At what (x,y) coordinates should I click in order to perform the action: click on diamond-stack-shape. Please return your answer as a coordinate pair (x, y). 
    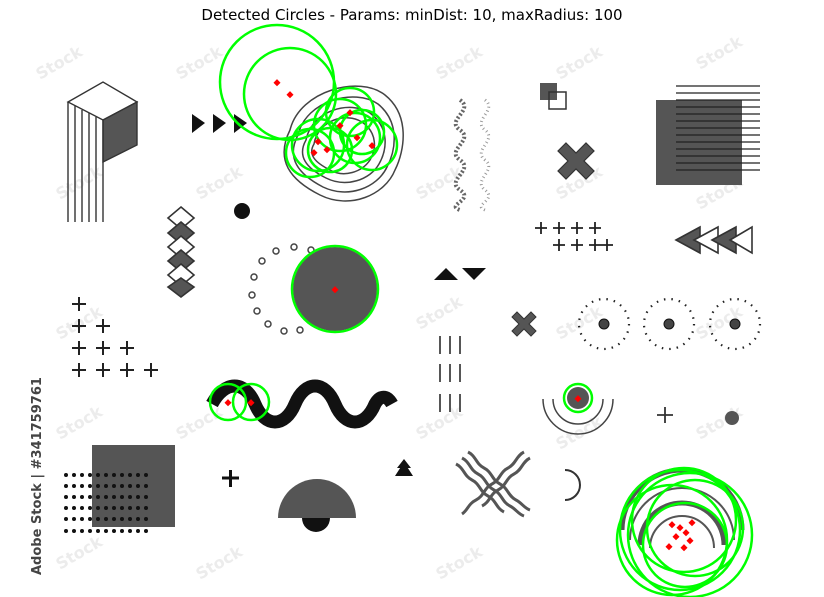
    Looking at the image, I should click on (181, 252).